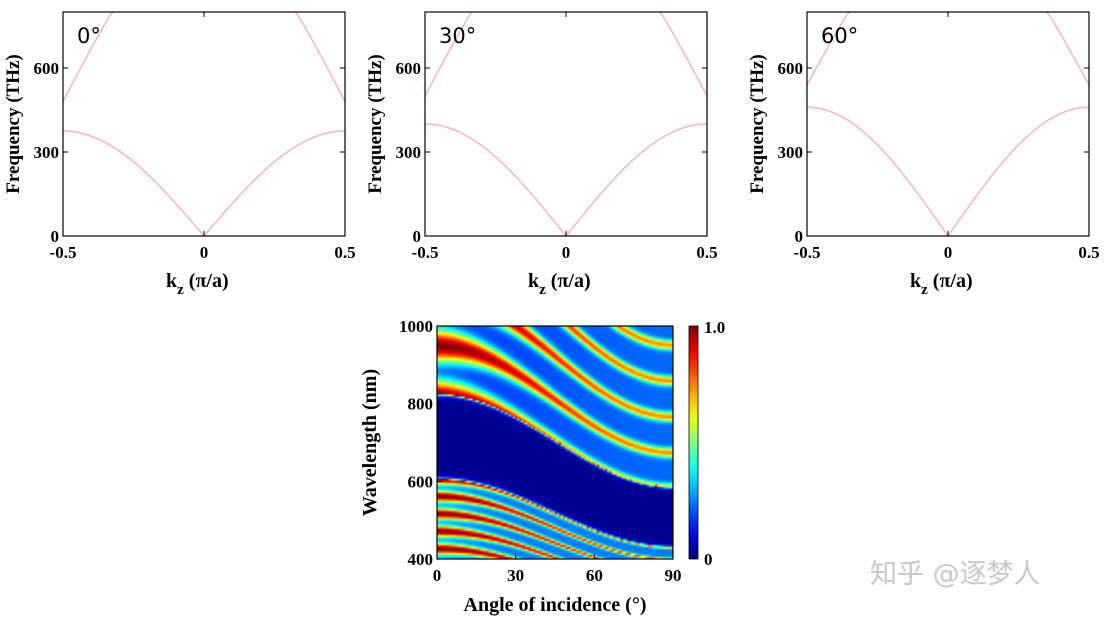 The image size is (1105, 620). I want to click on panel-angle-label: 30°, so click(457, 36).